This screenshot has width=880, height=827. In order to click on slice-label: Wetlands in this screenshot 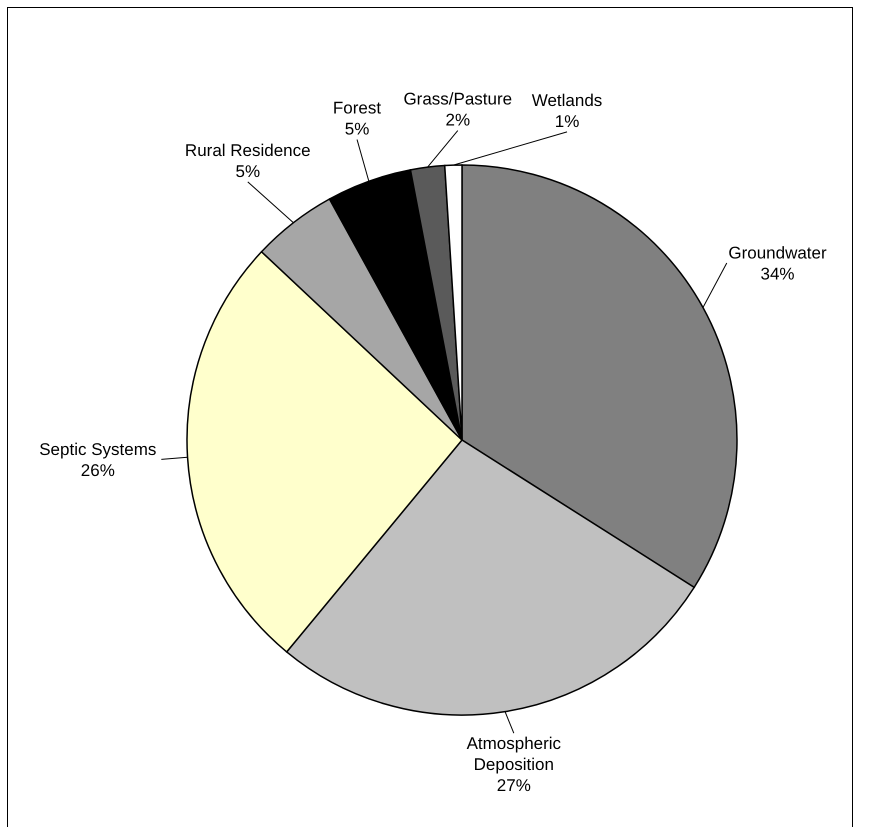, I will do `click(567, 100)`.